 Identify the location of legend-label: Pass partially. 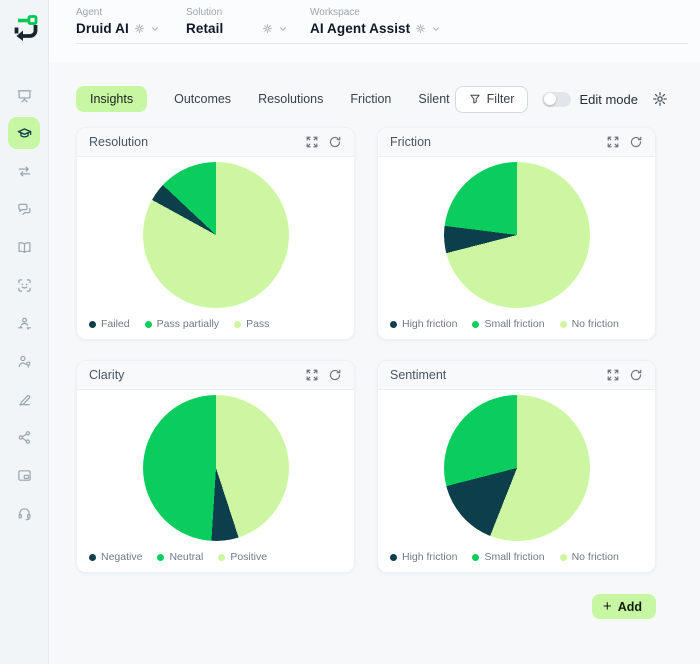
(188, 324).